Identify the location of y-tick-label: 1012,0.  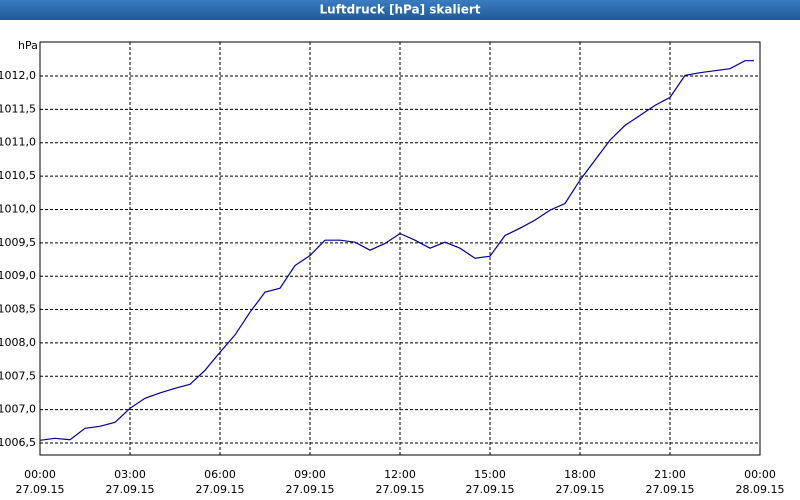
(18, 75).